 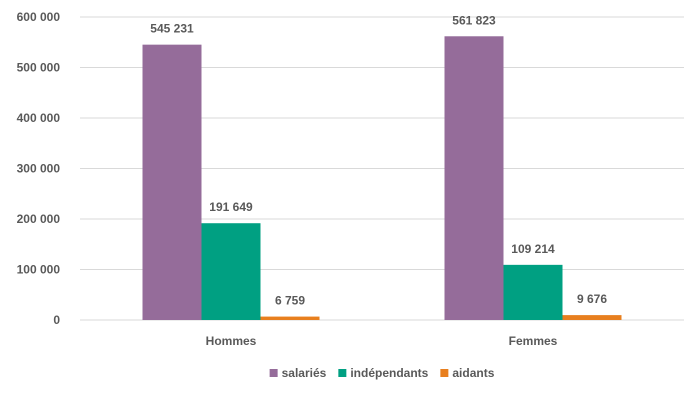 I want to click on legend-item-indépendants: indépendants, so click(x=383, y=373).